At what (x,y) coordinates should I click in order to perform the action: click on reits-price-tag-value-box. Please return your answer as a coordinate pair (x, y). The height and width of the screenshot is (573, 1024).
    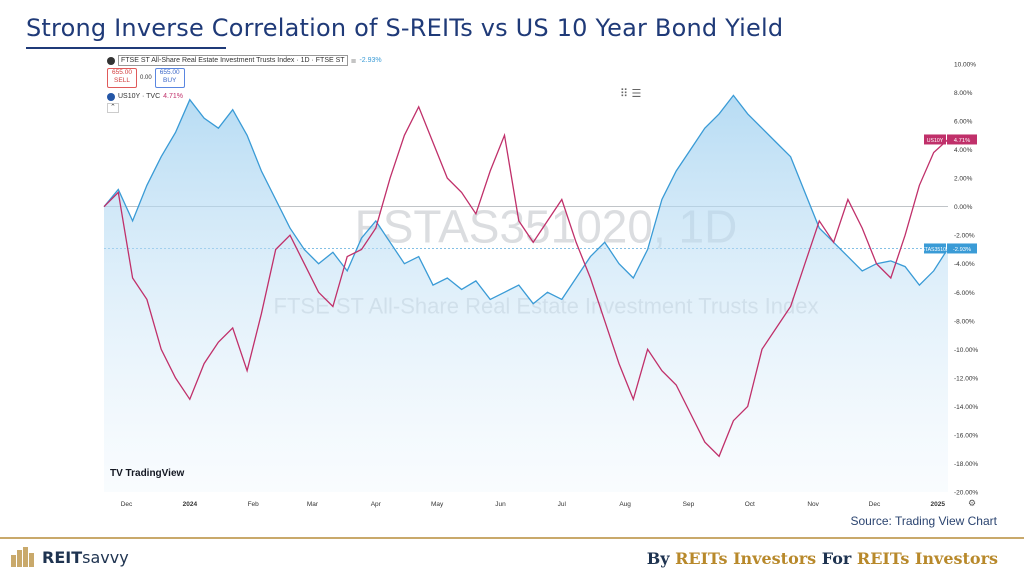
    Looking at the image, I should click on (962, 248).